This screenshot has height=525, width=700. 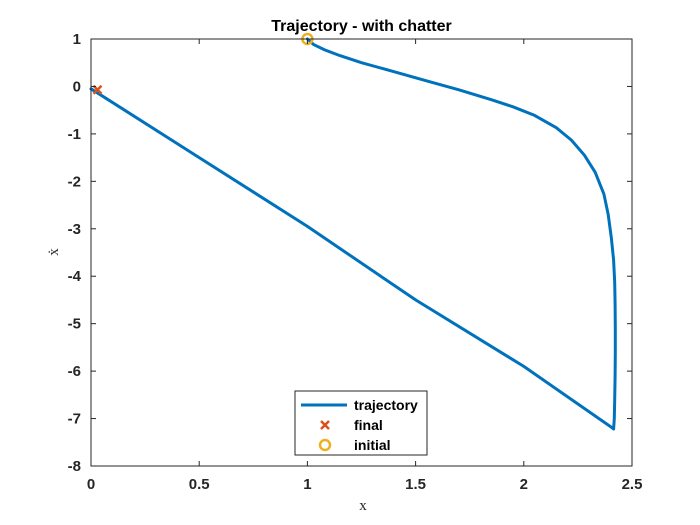 What do you see at coordinates (74, 371) in the screenshot?
I see `y-tick-label: -6` at bounding box center [74, 371].